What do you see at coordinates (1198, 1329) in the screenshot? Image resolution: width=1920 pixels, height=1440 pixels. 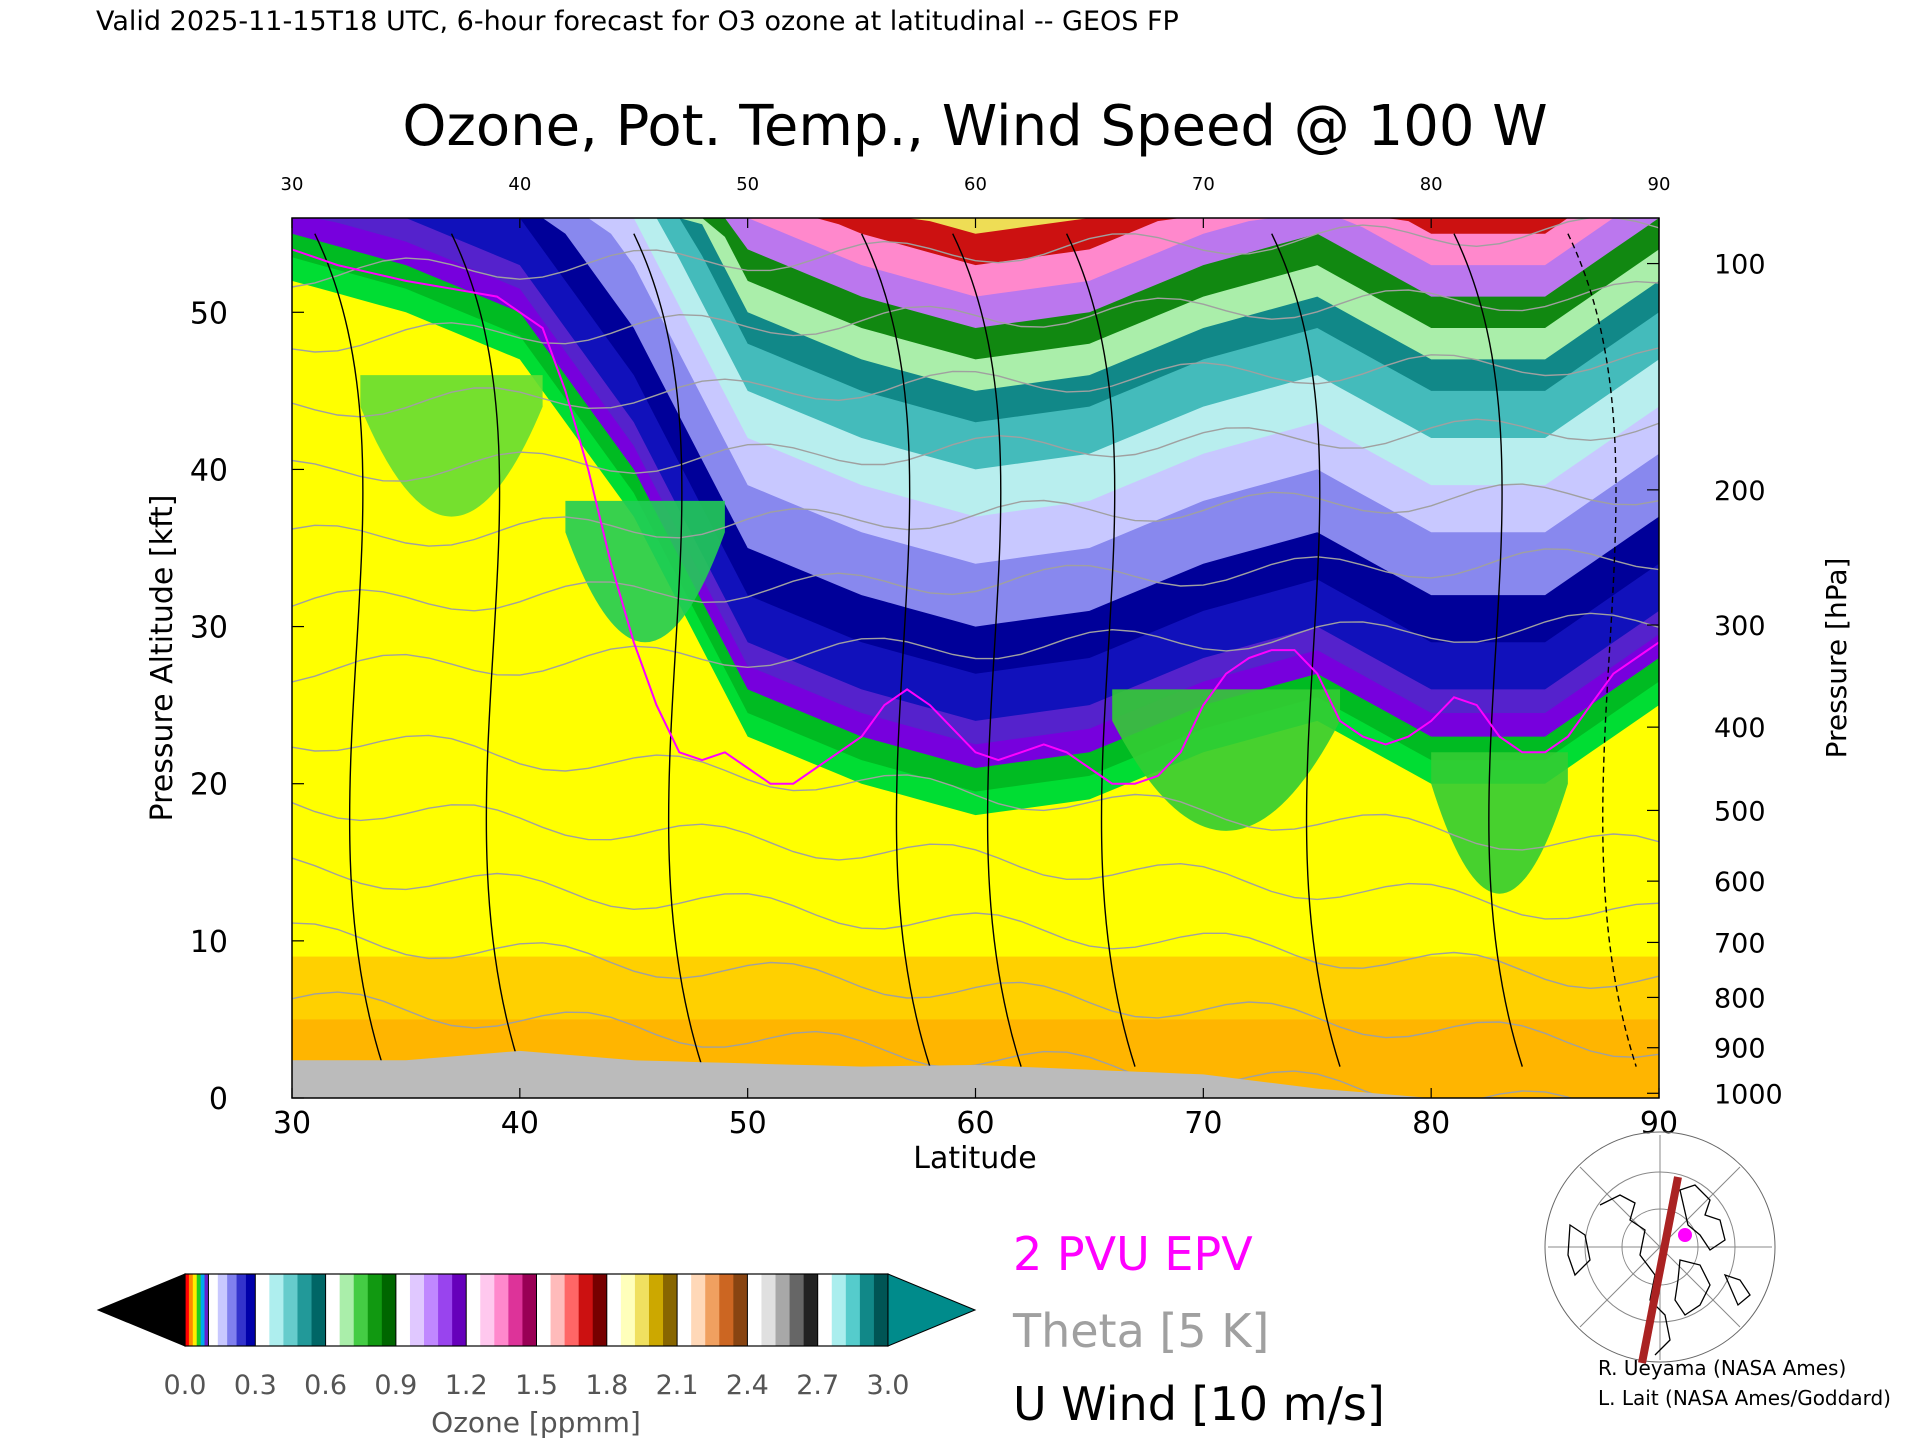 I see `legend: 2 PVU EPV Theta [5 K] U Wind [10 m/s]` at bounding box center [1198, 1329].